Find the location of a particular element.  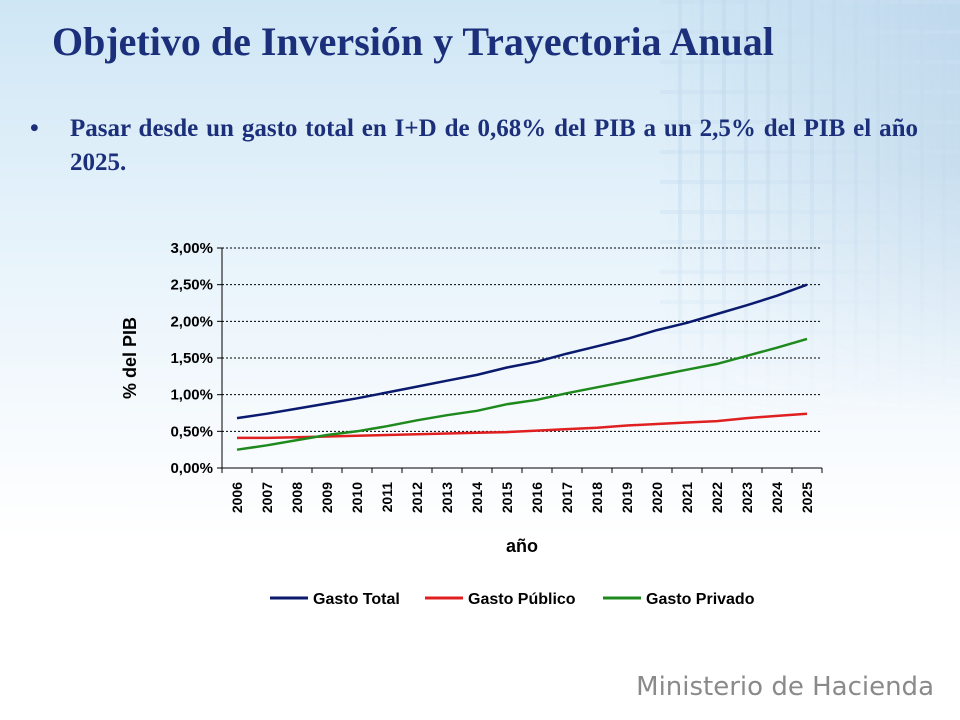

x-tick-label: 2022 is located at coordinates (717, 497).